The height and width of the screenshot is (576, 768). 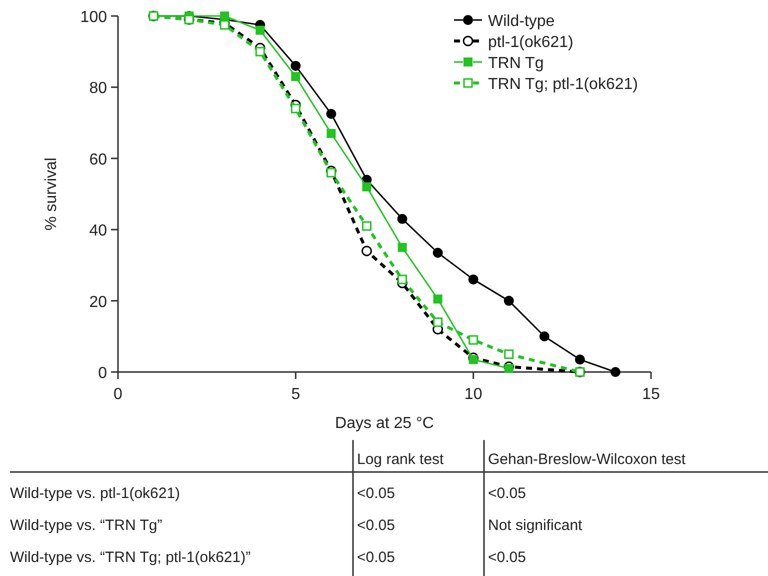 What do you see at coordinates (536, 525) in the screenshot?
I see `text: Not significant` at bounding box center [536, 525].